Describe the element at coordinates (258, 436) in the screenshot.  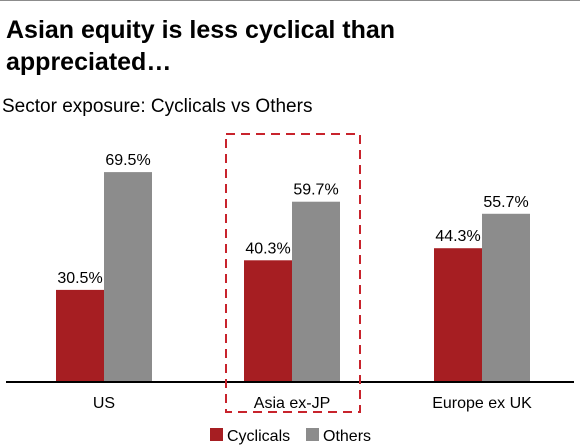
I see `legend-label-cyclicals: Cyclicals` at that location.